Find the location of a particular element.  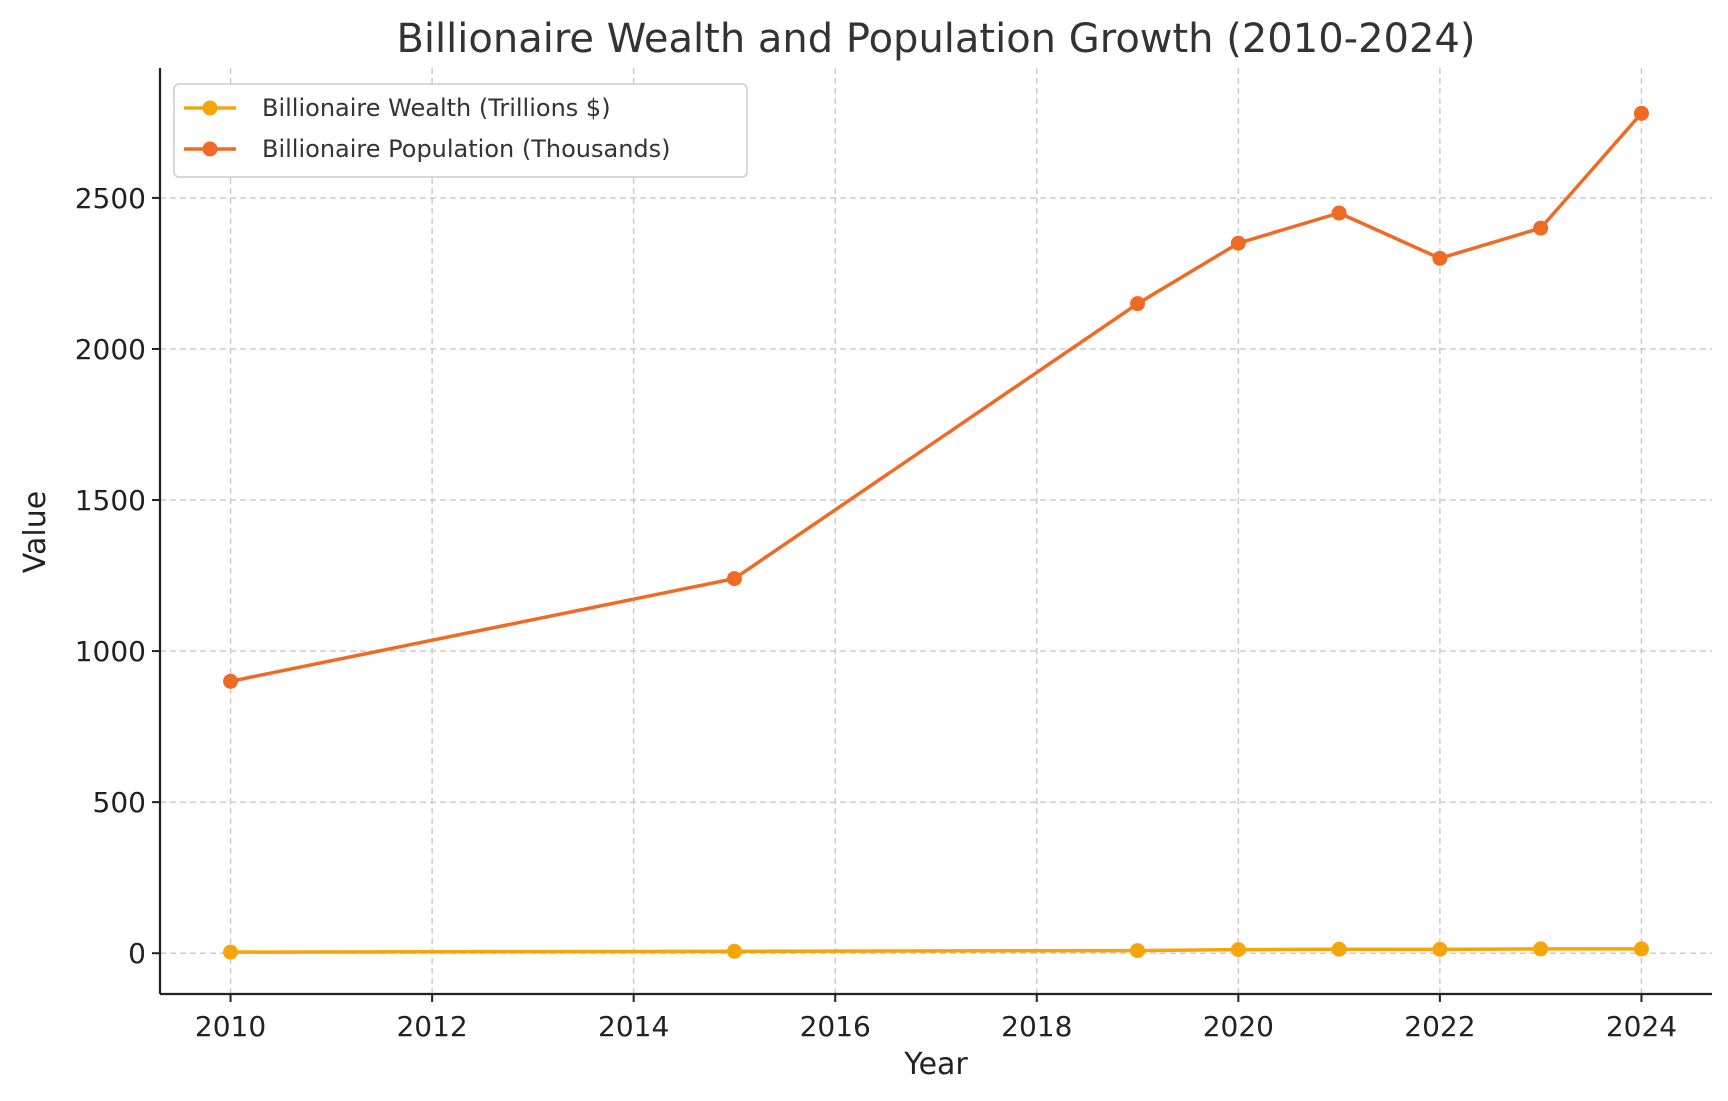

legend-box is located at coordinates (460, 130).